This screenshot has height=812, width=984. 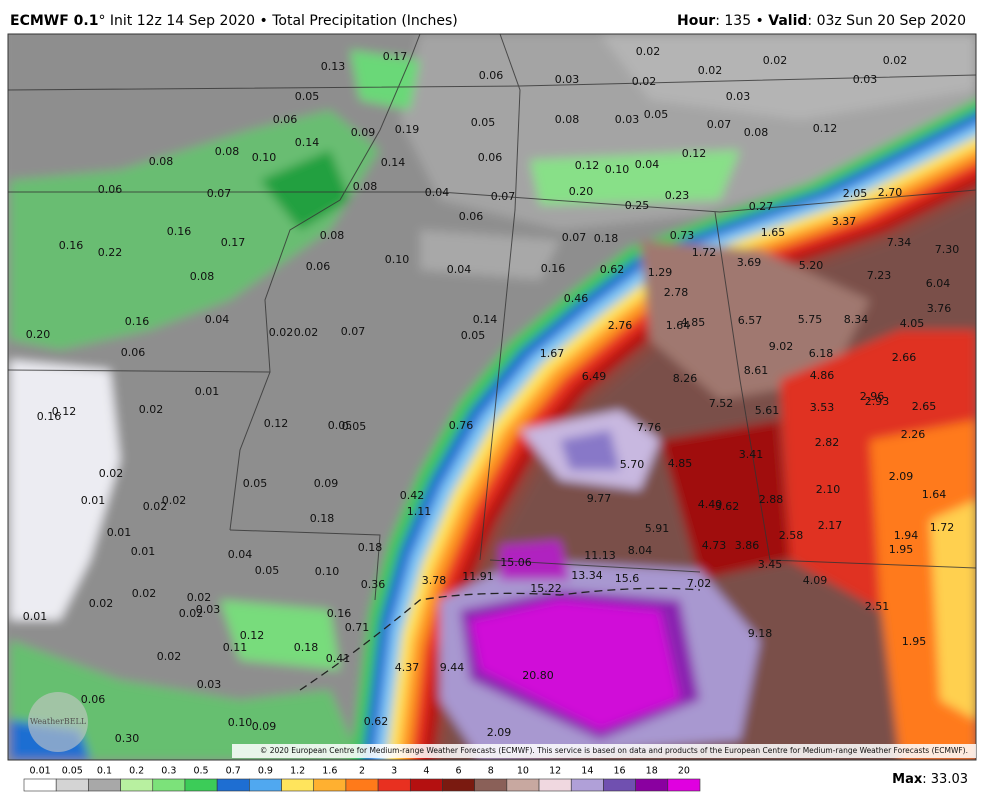 I want to click on precip-label: 0.17, so click(x=395, y=56).